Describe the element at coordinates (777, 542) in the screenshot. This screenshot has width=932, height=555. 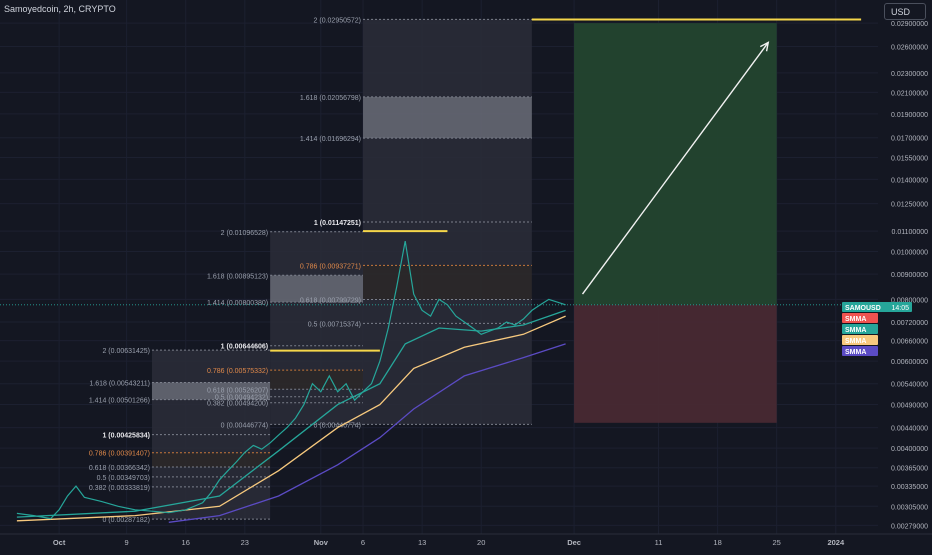
I see `x-tick-label: 25` at that location.